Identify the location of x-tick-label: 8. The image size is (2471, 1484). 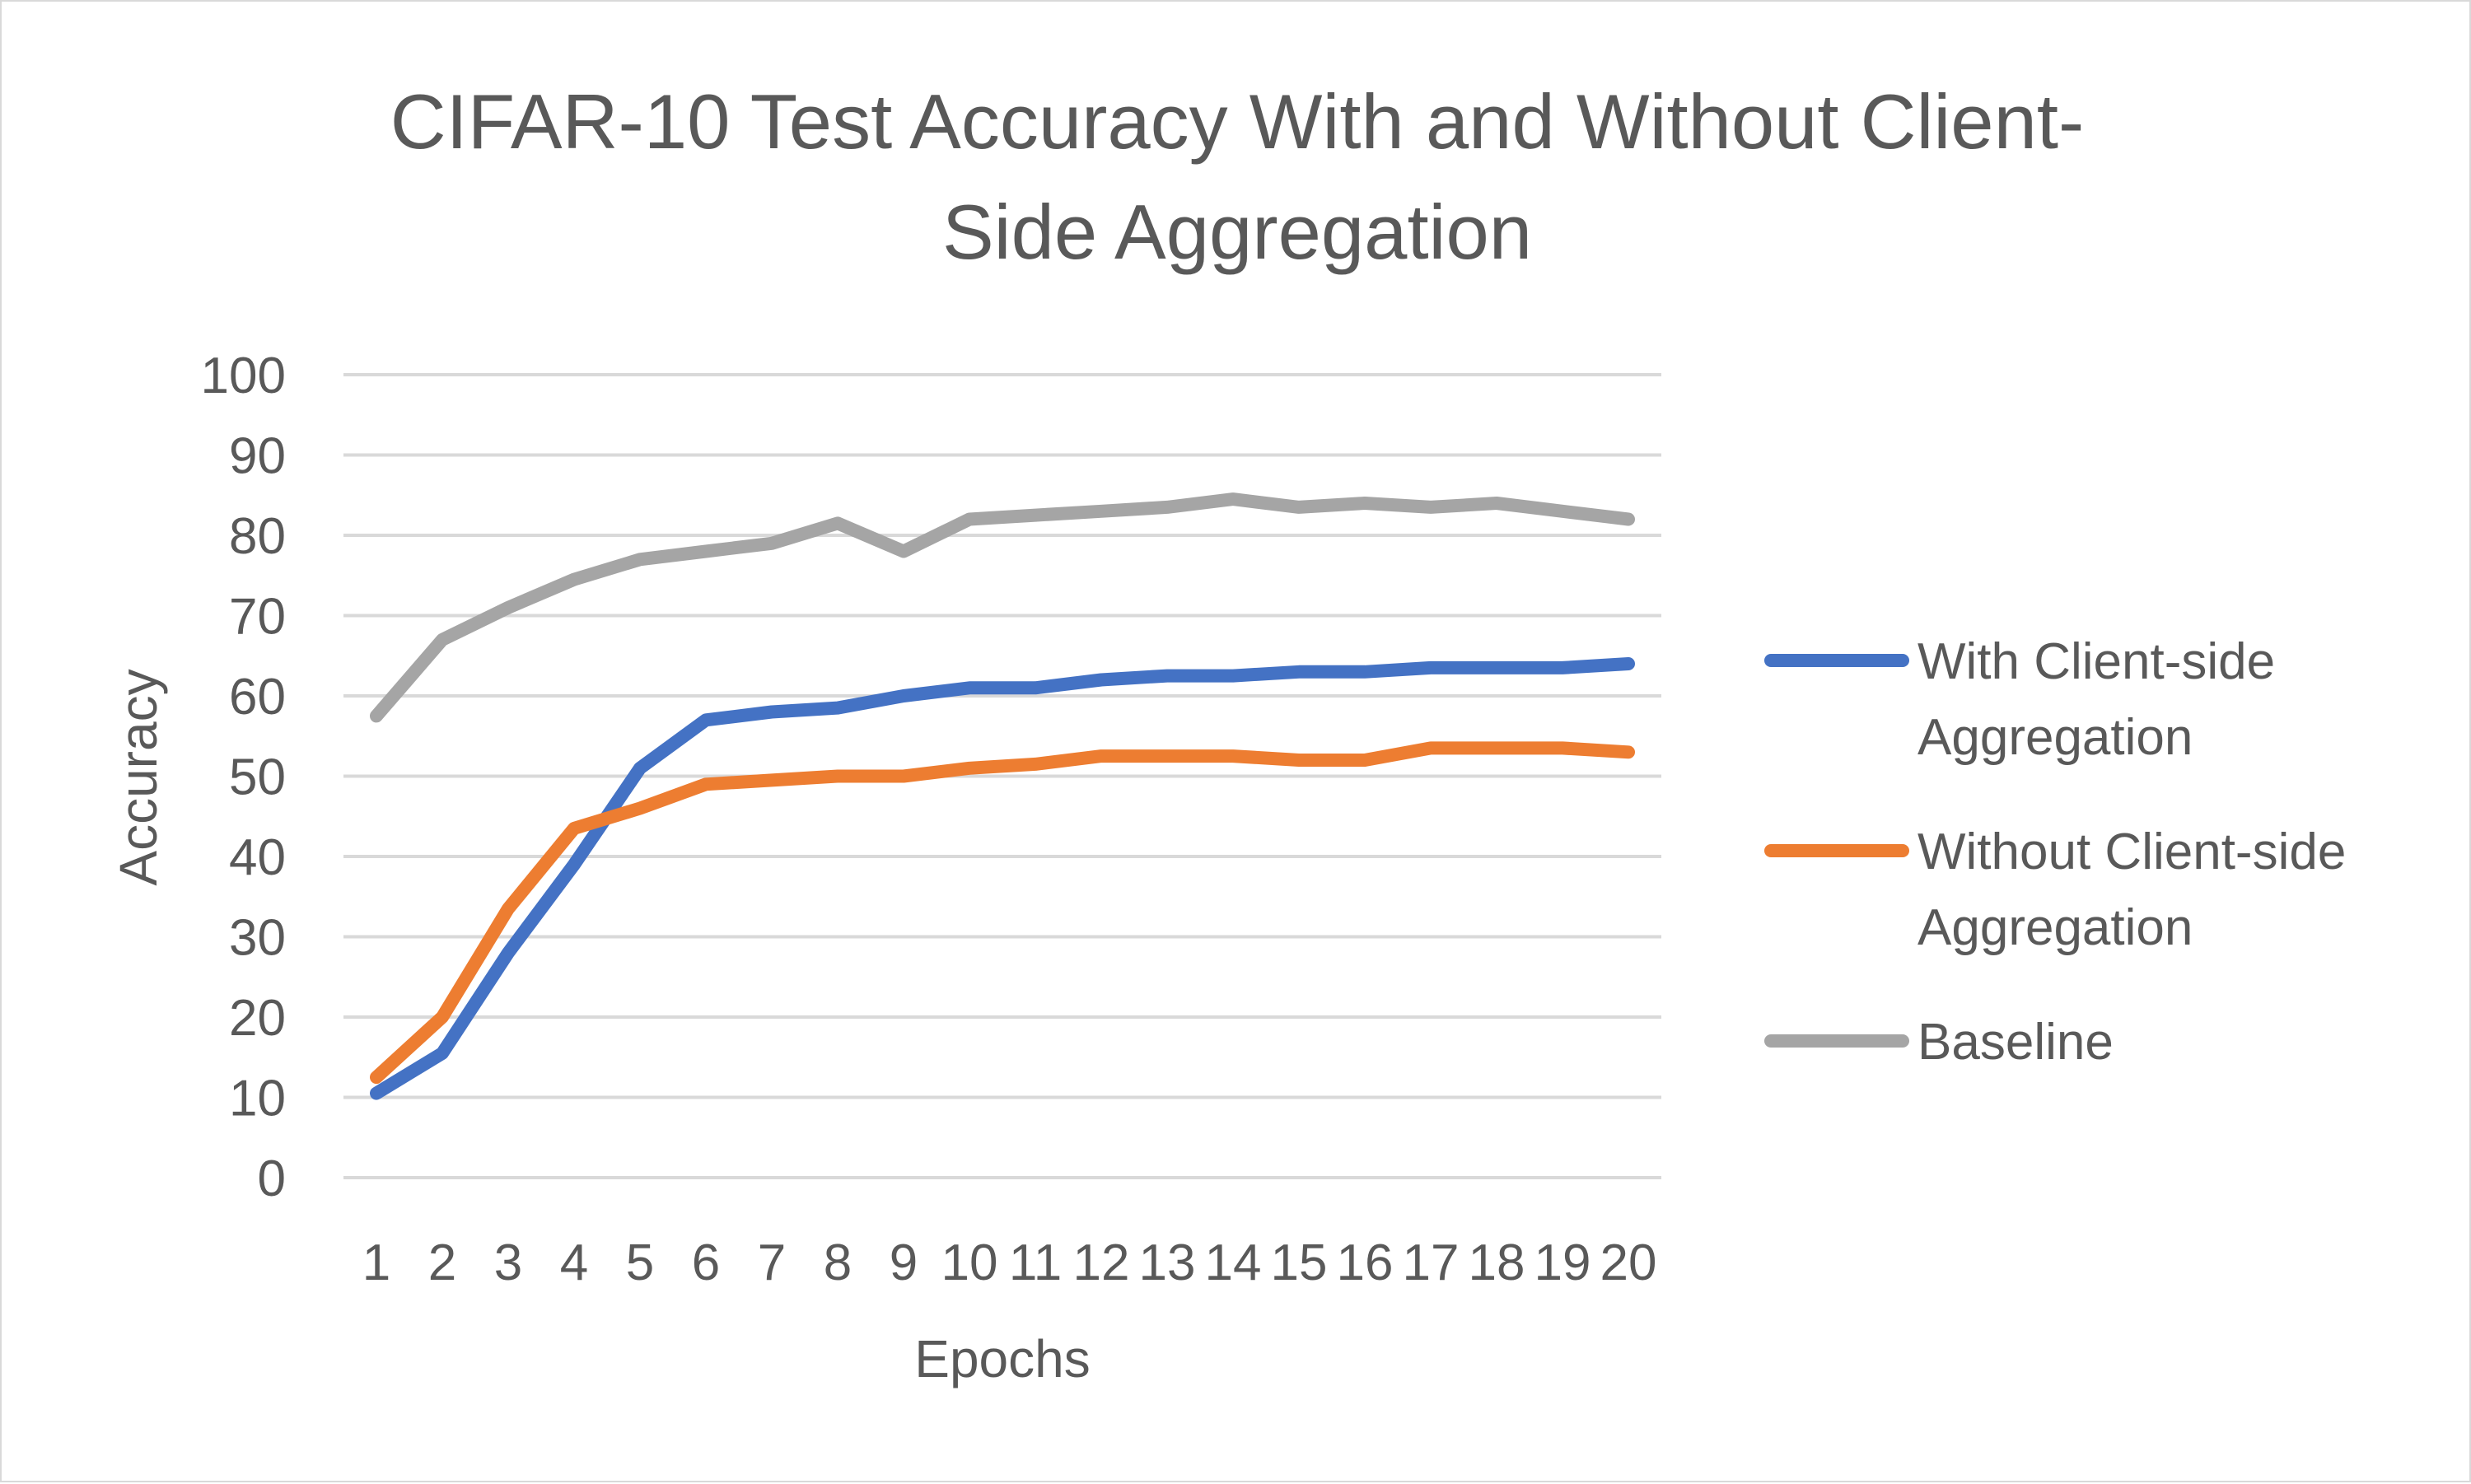
(838, 1262).